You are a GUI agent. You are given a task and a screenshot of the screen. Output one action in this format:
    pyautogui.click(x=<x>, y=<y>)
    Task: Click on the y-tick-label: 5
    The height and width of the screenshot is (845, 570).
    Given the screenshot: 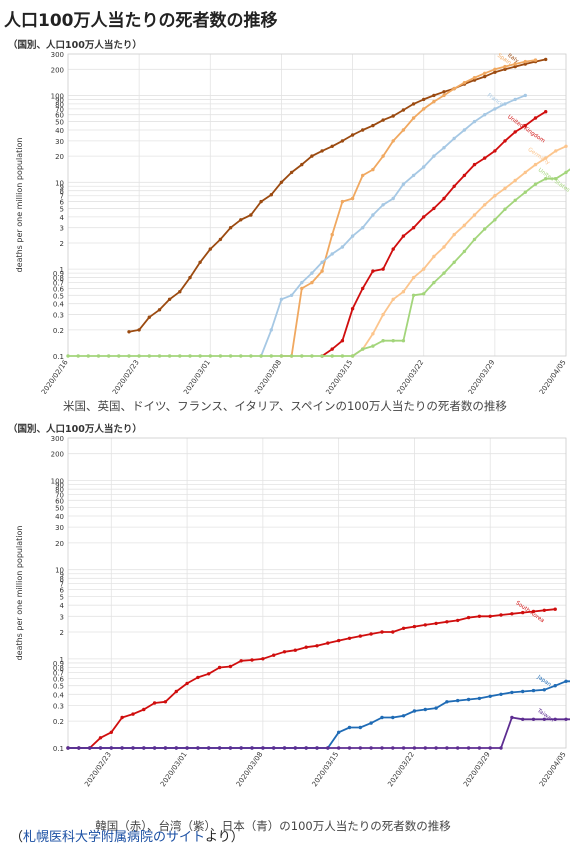 What is the action you would take?
    pyautogui.click(x=62, y=598)
    